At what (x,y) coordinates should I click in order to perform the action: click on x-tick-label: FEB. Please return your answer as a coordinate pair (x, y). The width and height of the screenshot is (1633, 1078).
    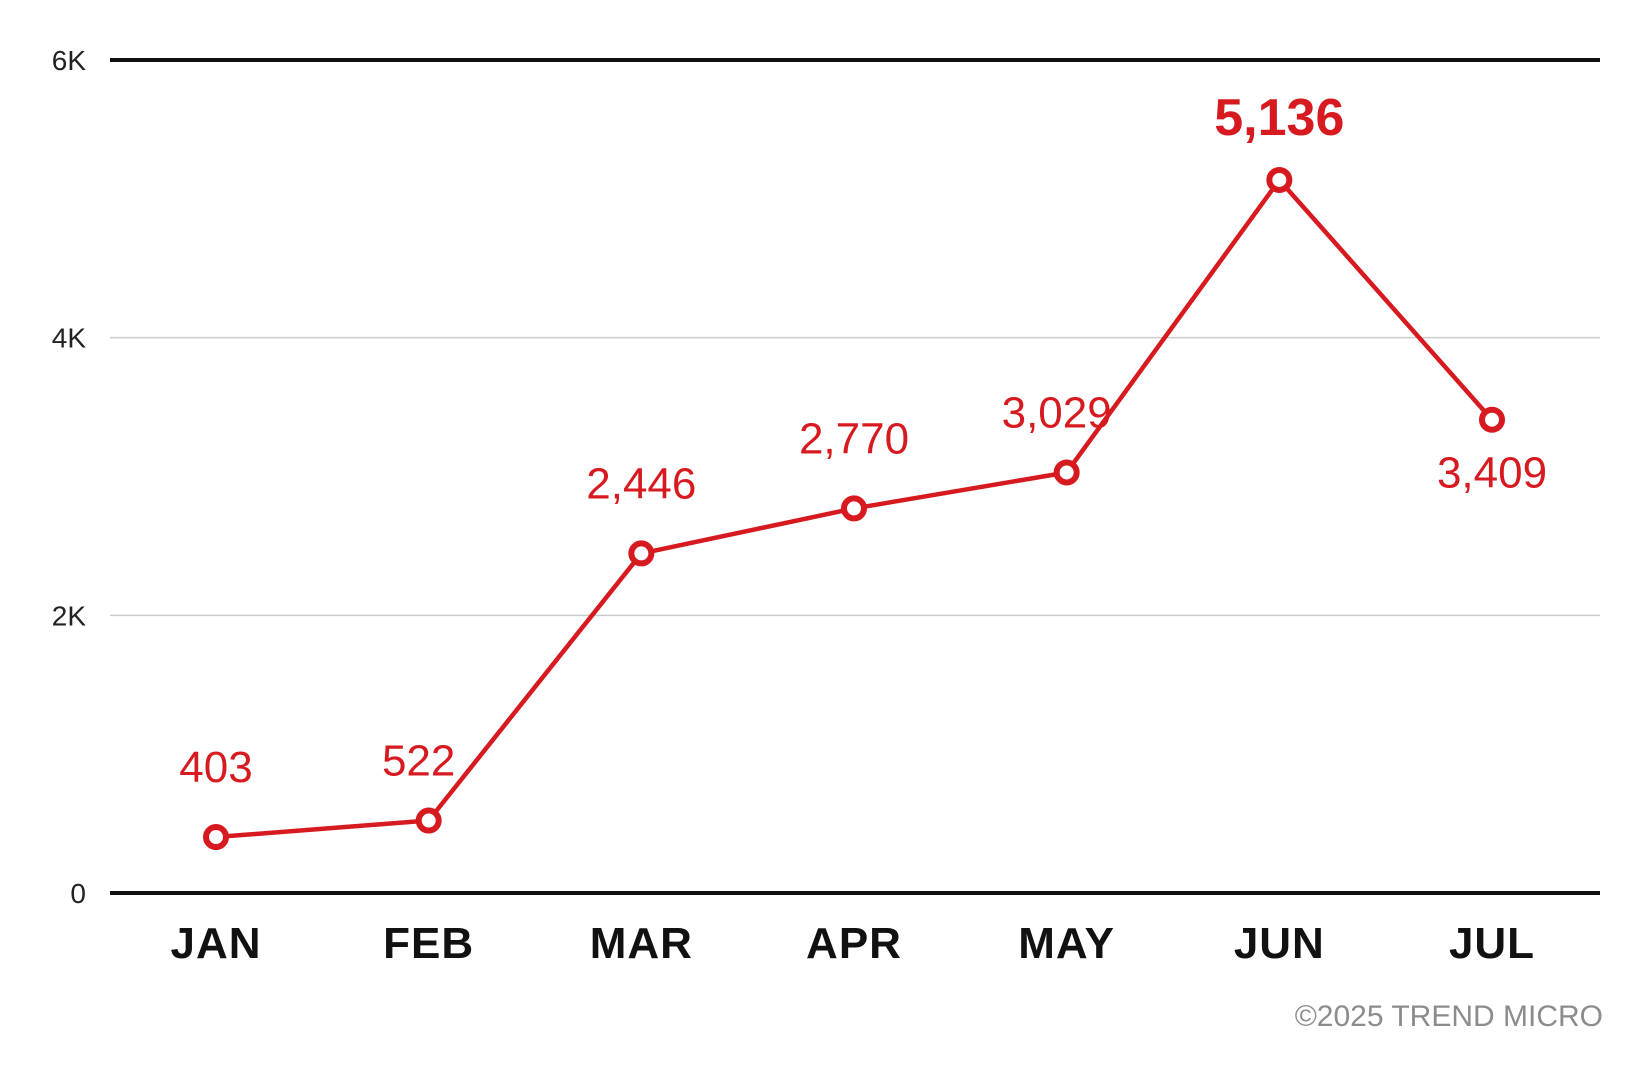
    Looking at the image, I should click on (428, 943).